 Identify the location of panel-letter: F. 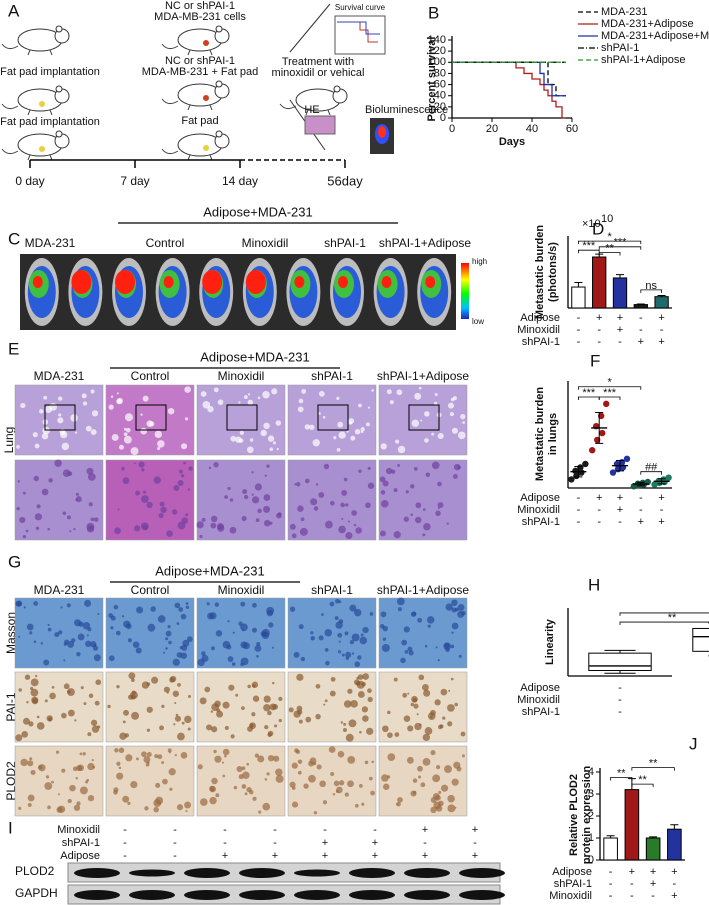
(595, 360).